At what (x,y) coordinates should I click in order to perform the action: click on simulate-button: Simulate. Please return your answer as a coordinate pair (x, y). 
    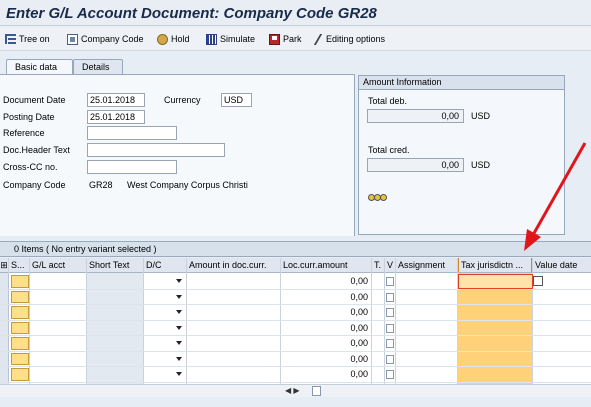
    Looking at the image, I should click on (230, 39).